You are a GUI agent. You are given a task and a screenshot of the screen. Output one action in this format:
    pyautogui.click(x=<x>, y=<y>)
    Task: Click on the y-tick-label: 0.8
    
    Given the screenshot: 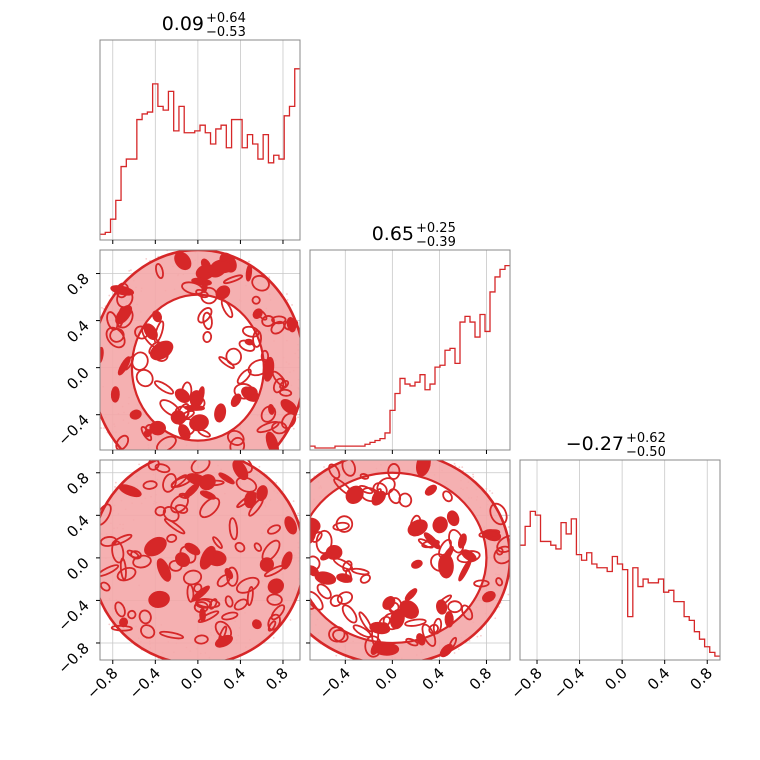 What is the action you would take?
    pyautogui.click(x=78, y=484)
    